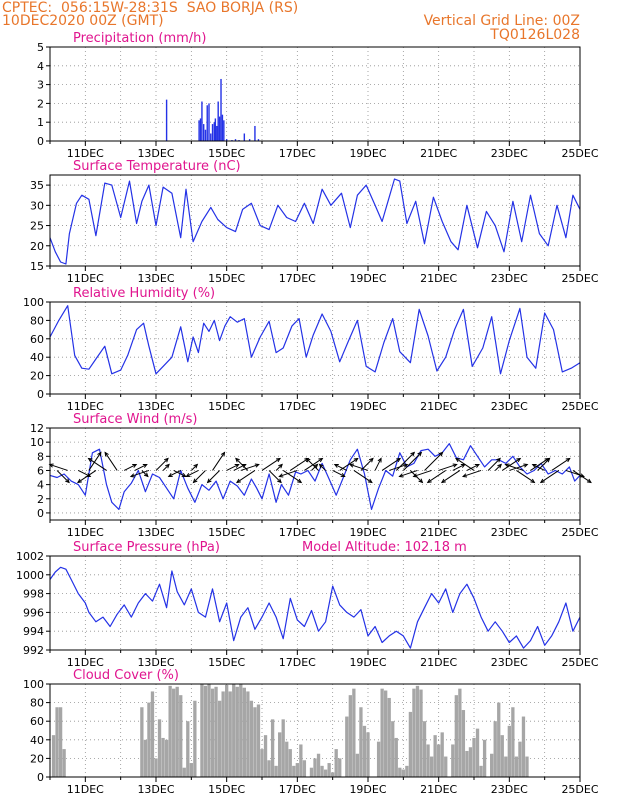 The width and height of the screenshot is (618, 800). Describe the element at coordinates (40, 499) in the screenshot. I see `y-tick-label: 2` at that location.